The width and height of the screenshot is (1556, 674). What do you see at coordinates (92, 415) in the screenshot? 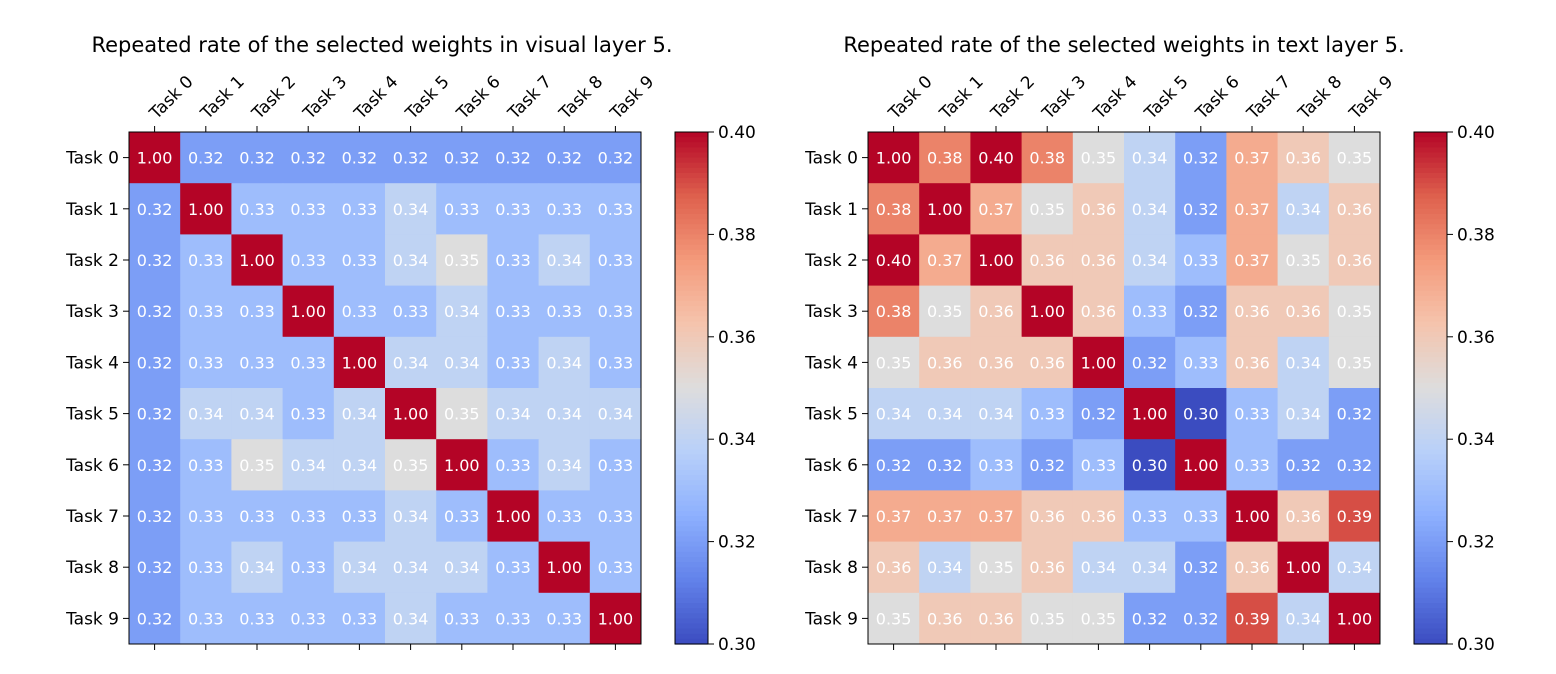
I see `y-tick-label: Task 5` at bounding box center [92, 415].